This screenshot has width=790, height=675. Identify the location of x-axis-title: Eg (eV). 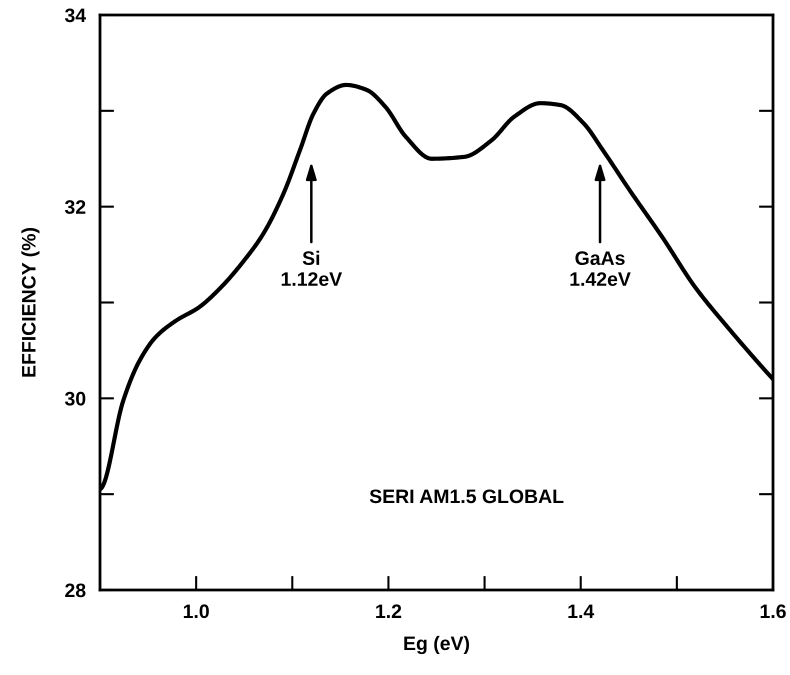
(437, 645).